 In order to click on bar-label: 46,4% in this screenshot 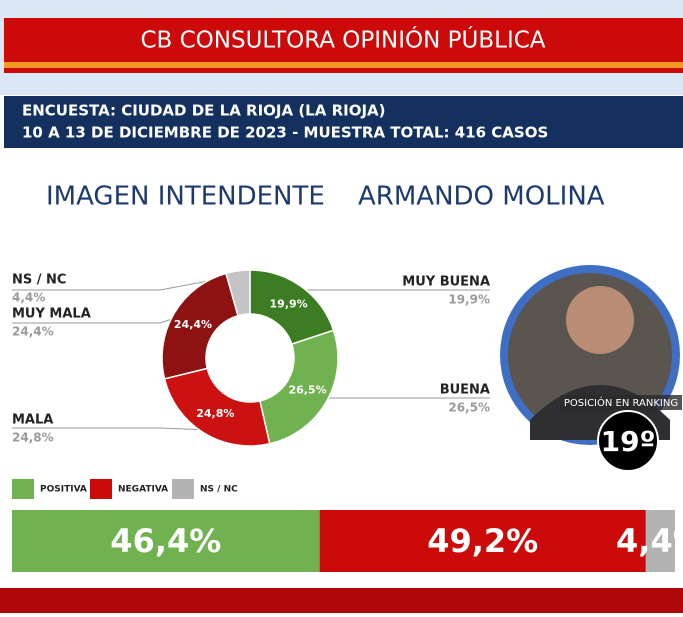, I will do `click(165, 541)`.